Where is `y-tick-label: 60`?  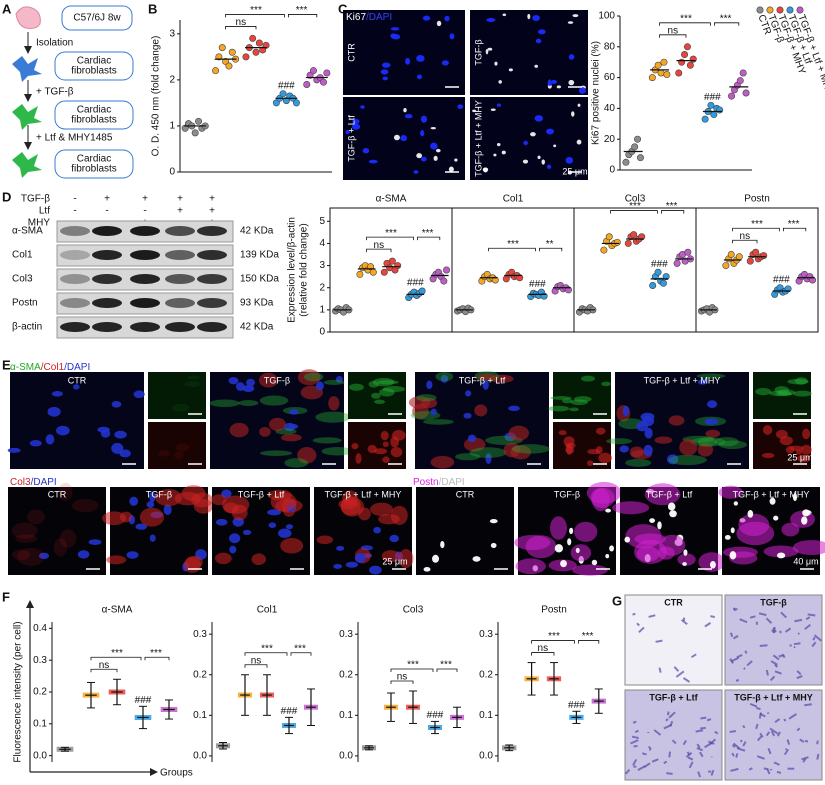
y-tick-label: 60 is located at coordinates (610, 77).